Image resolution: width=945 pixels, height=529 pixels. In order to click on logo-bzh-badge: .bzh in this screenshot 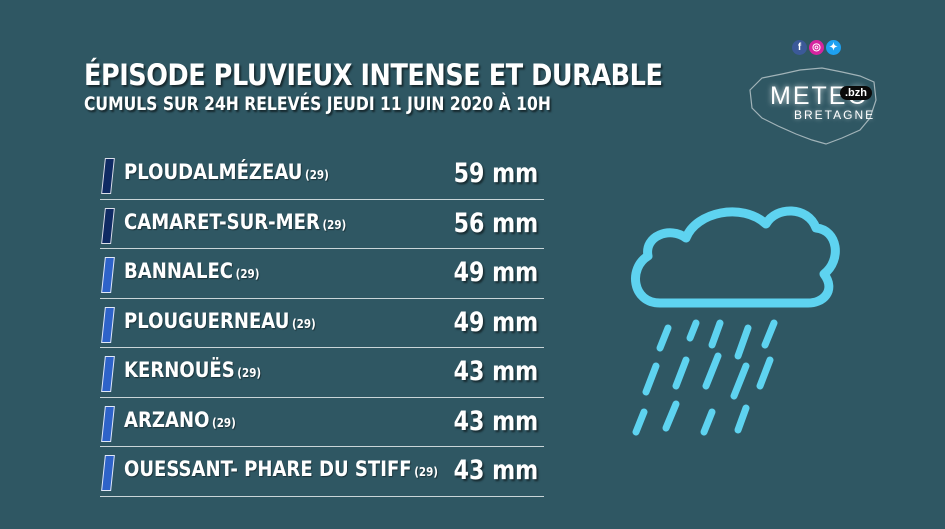, I will do `click(856, 93)`.